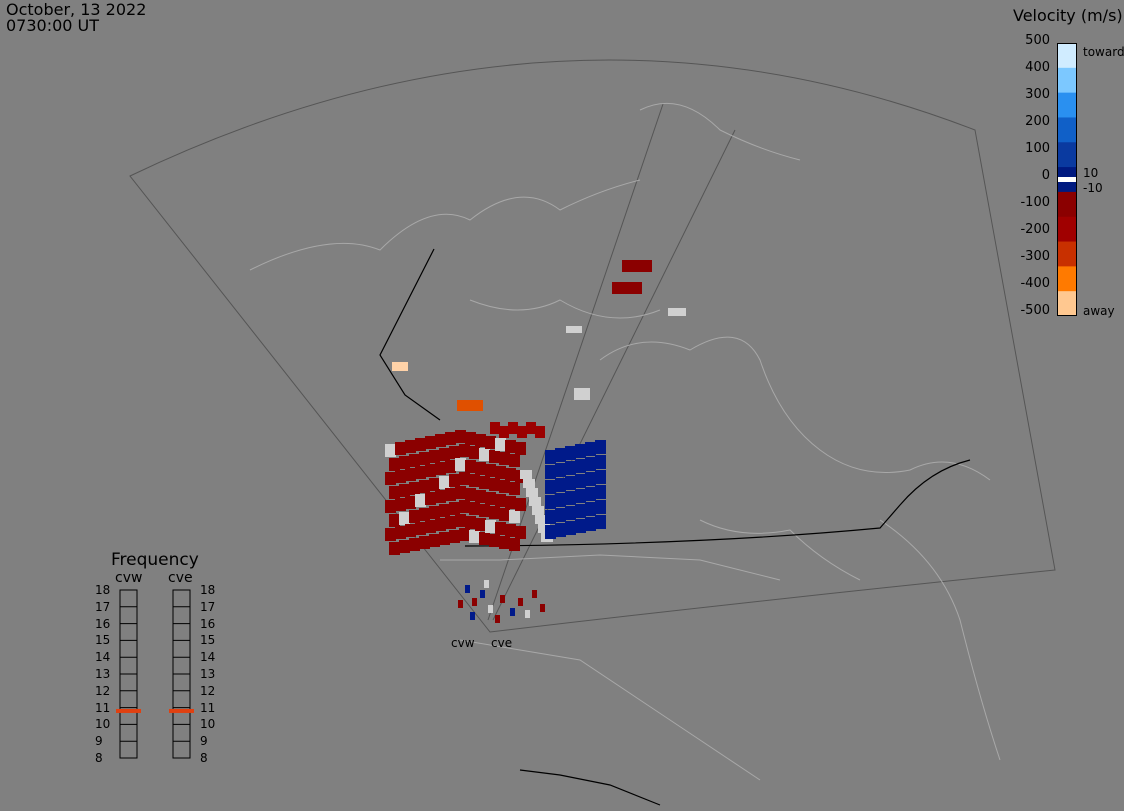 The height and width of the screenshot is (811, 1124). Describe the element at coordinates (103, 724) in the screenshot. I see `frequency-level-left: 10` at that location.